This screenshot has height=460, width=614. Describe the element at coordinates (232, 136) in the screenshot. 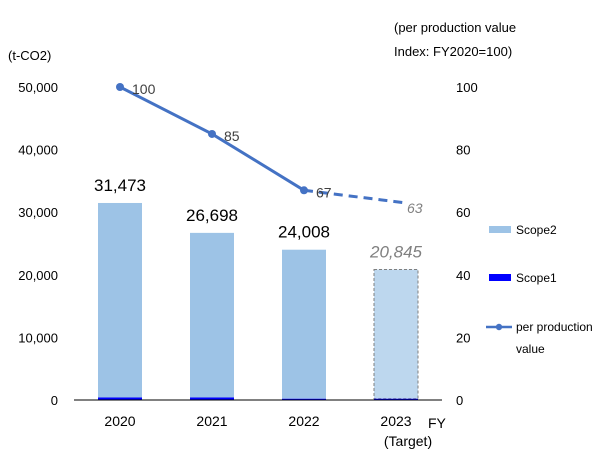

I see `line-point-label: 85` at that location.